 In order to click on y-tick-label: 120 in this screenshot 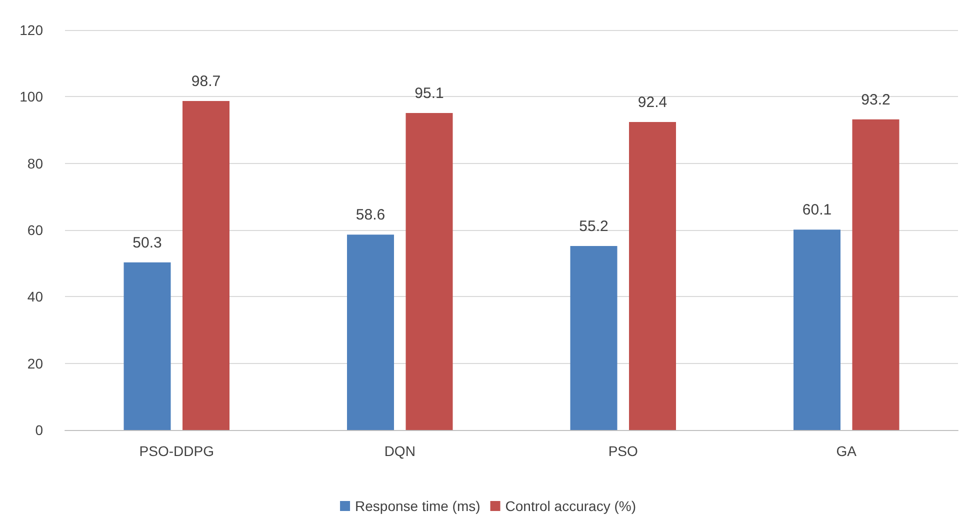, I will do `click(32, 30)`.